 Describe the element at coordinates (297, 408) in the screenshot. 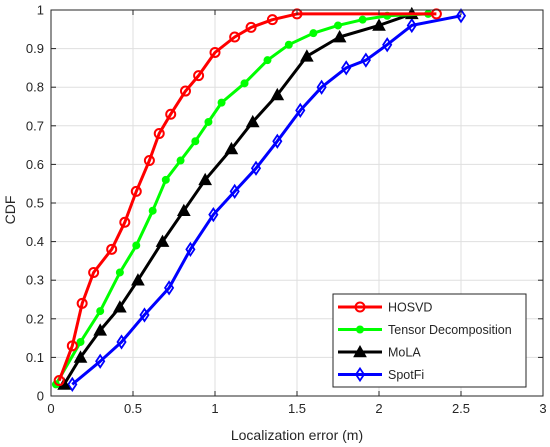

I see `x-tick-label: 1.5` at that location.